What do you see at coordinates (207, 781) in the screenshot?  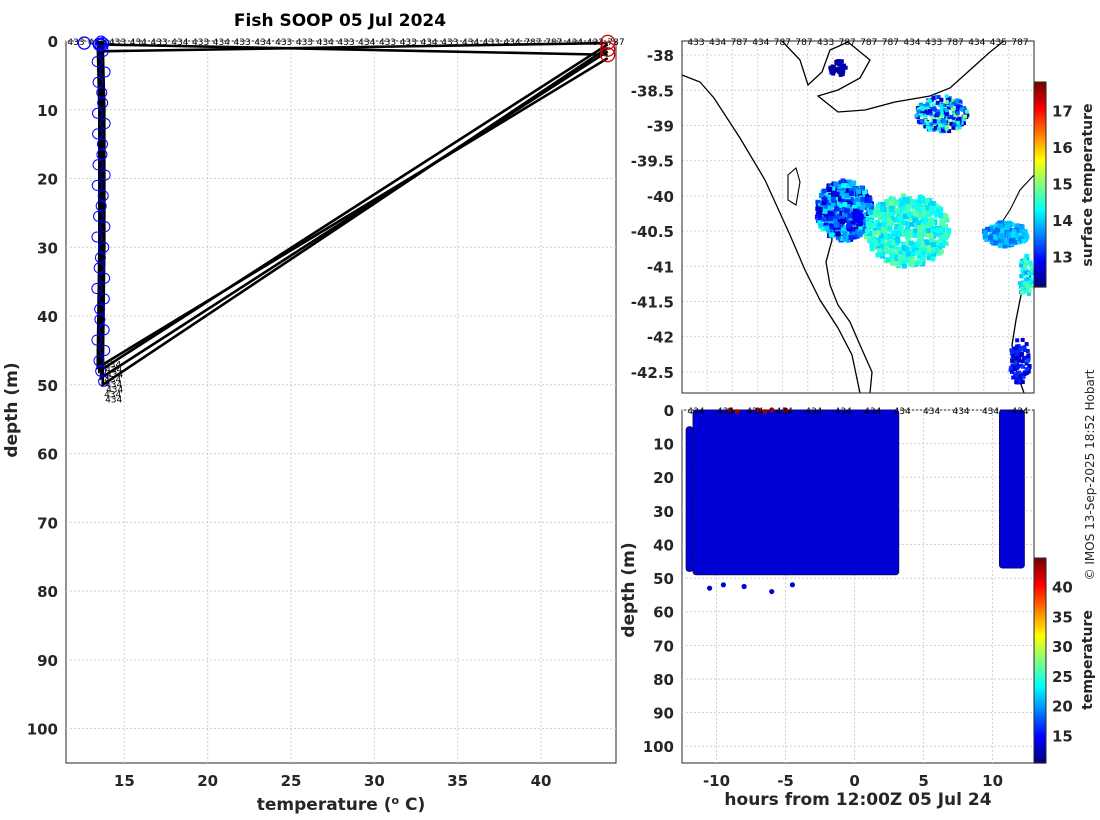 I see `profile-x-tick-label: 20` at bounding box center [207, 781].